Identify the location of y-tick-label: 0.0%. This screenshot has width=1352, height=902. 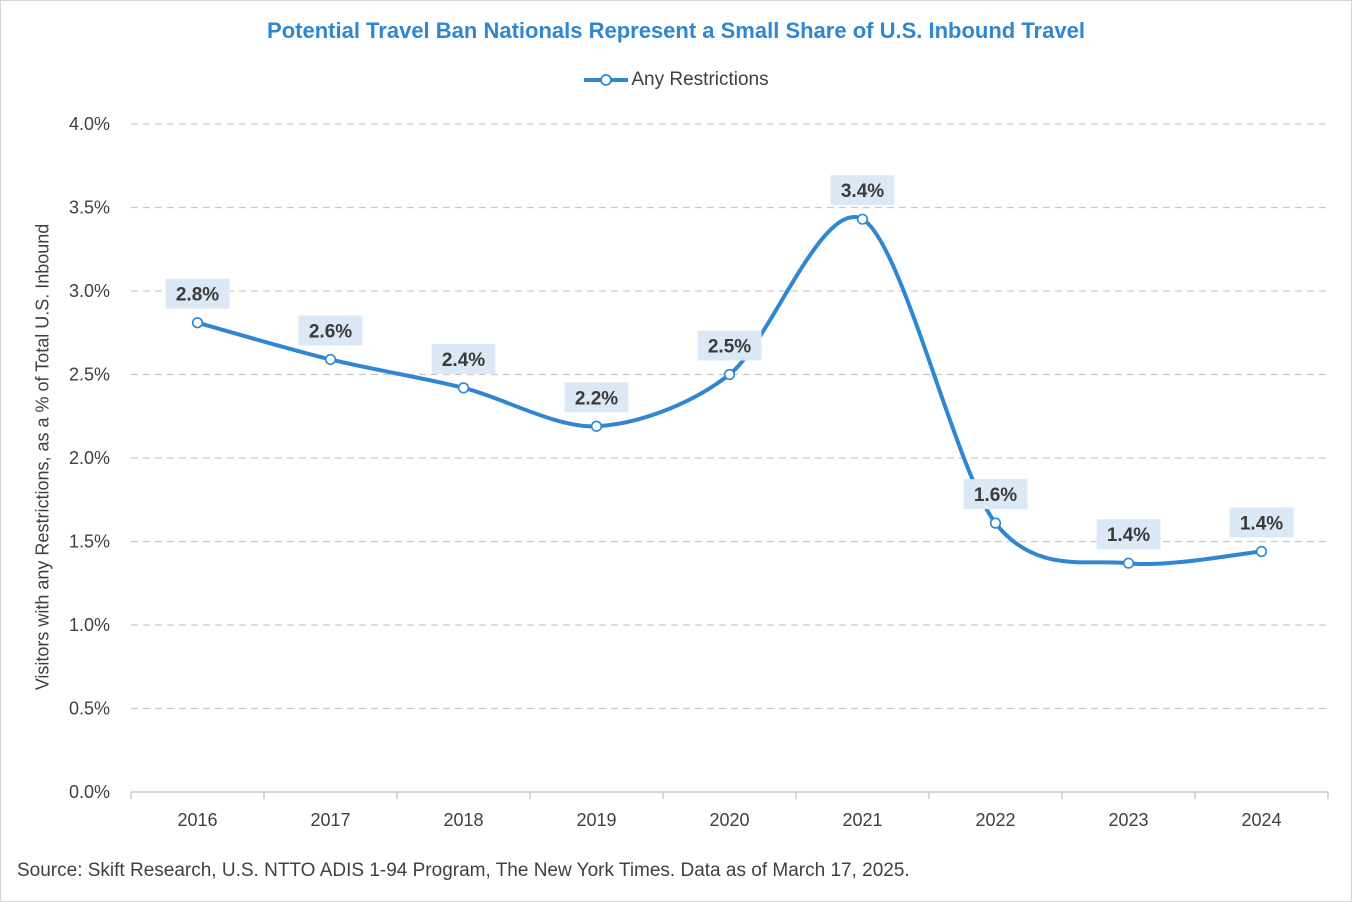
(89, 792).